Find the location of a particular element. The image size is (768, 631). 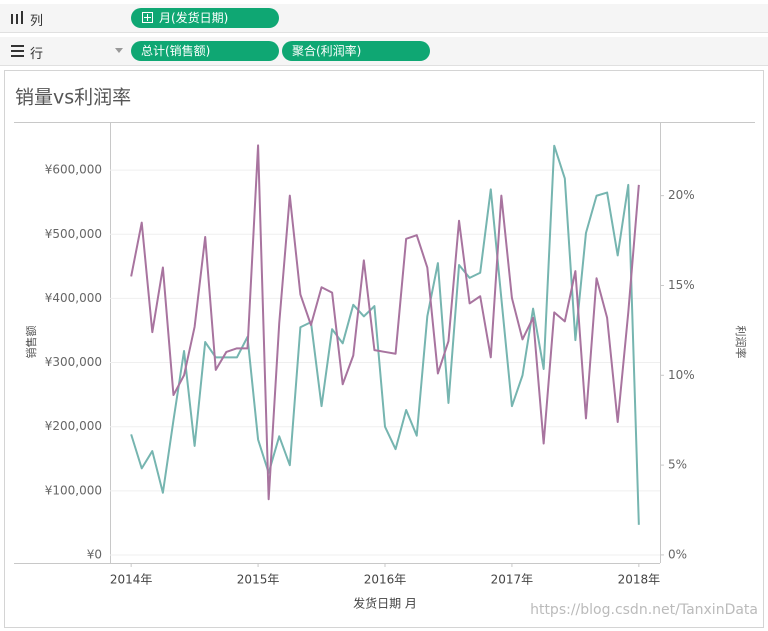

x-tick-label: 2015年 is located at coordinates (258, 580).